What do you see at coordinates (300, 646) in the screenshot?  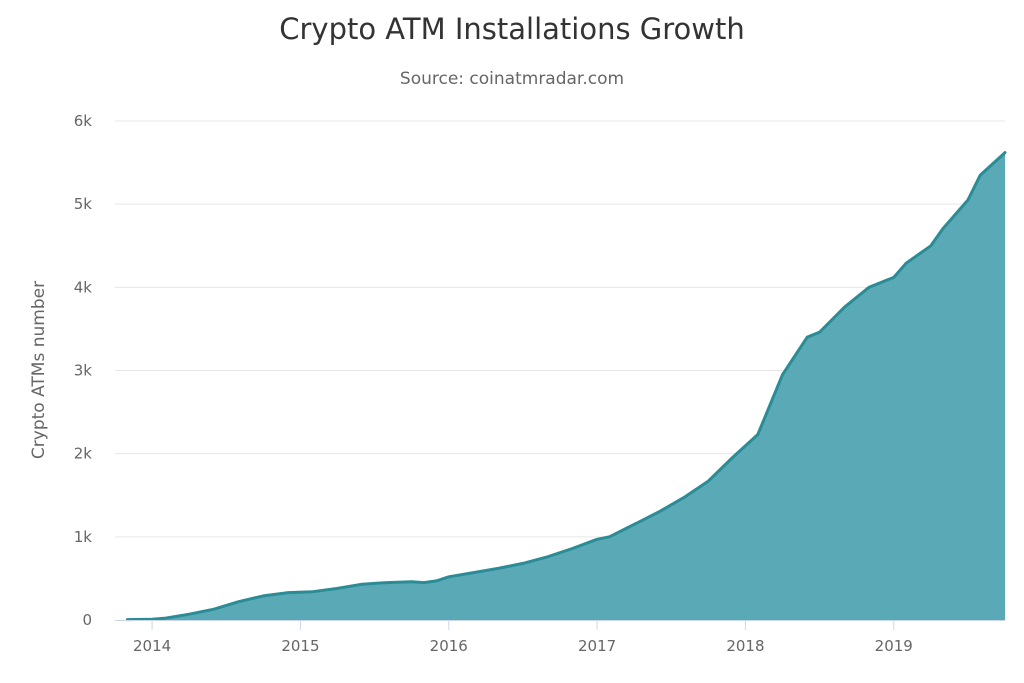 I see `x-tick-label: 2015` at bounding box center [300, 646].